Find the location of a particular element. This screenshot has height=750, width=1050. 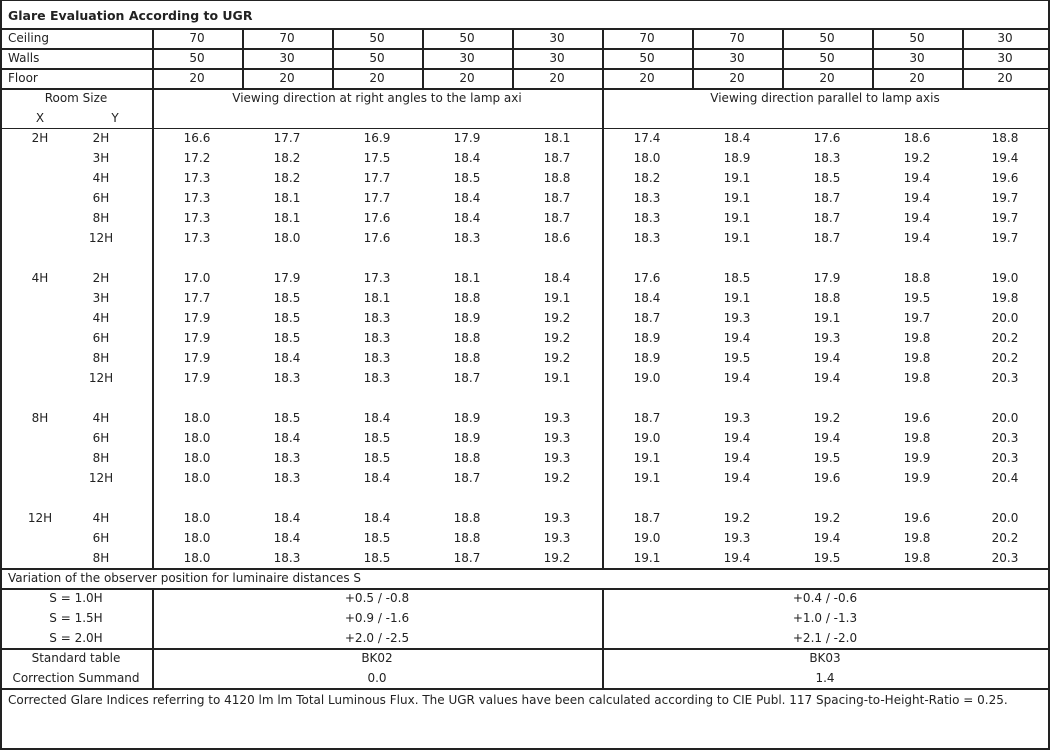

variation-parallel: +1.0 / -1.3 is located at coordinates (825, 618).